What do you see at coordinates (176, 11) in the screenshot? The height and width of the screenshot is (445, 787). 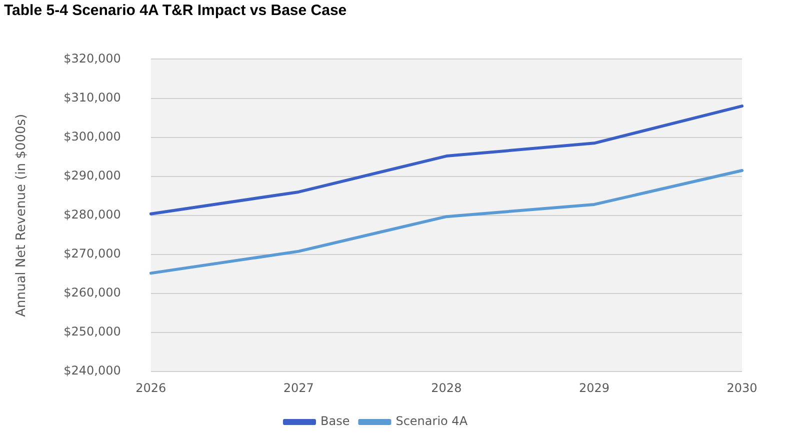 I see `chart-title: Table 5-4 Scenario 4A T&R Impact vs Base Case` at bounding box center [176, 11].